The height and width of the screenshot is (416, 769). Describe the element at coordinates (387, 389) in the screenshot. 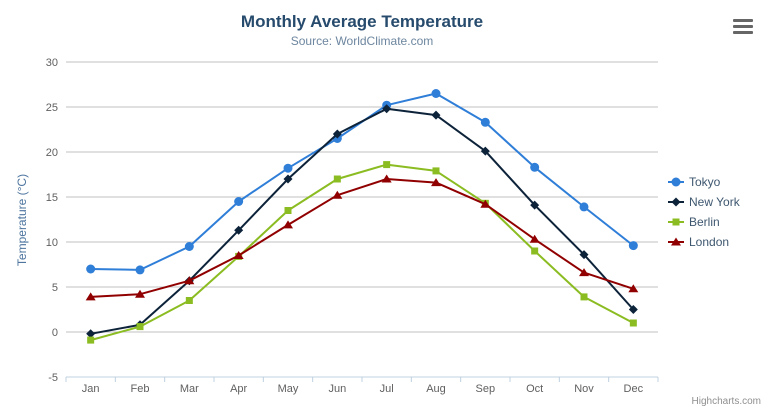

I see `x-axis-label: Jul` at that location.